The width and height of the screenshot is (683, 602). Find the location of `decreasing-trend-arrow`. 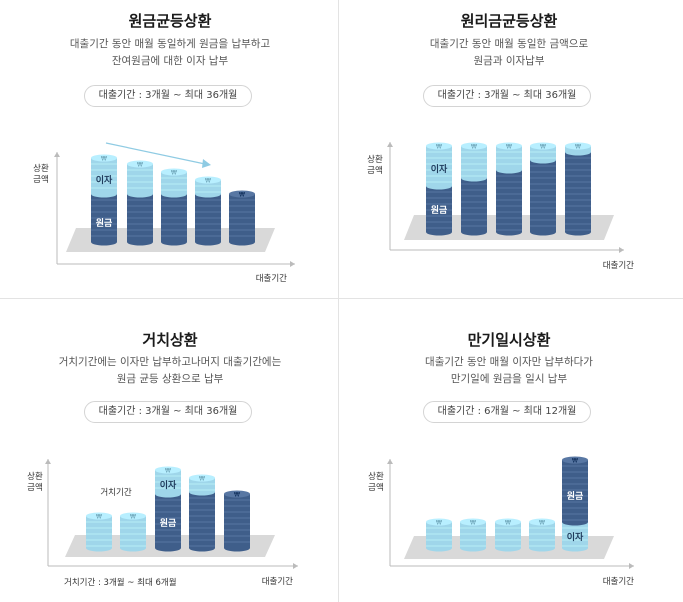

decreasing-trend-arrow is located at coordinates (155, 153).